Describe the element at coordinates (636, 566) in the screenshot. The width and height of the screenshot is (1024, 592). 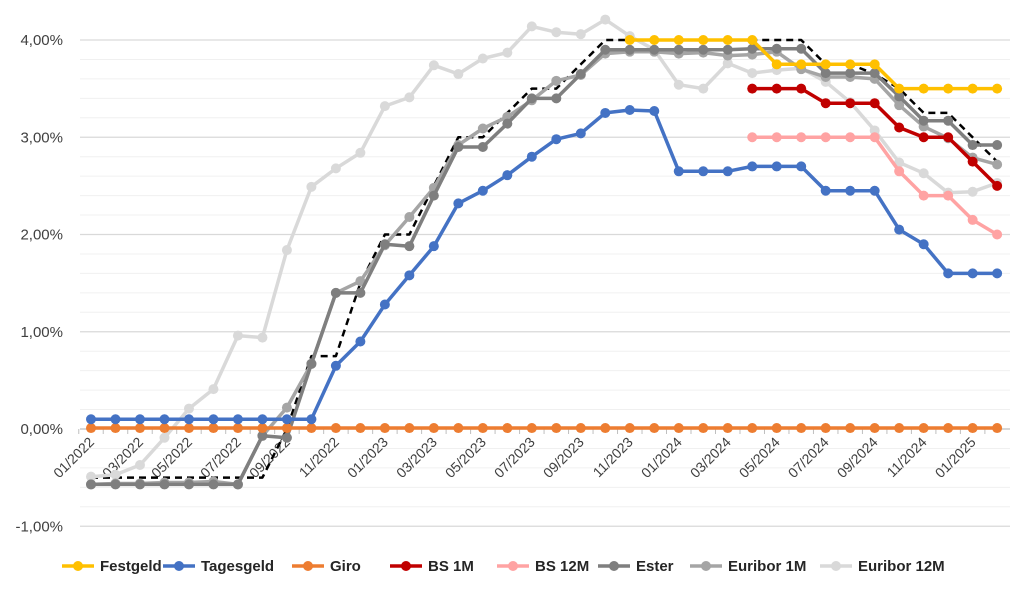
I see `legend-item: Ester` at that location.